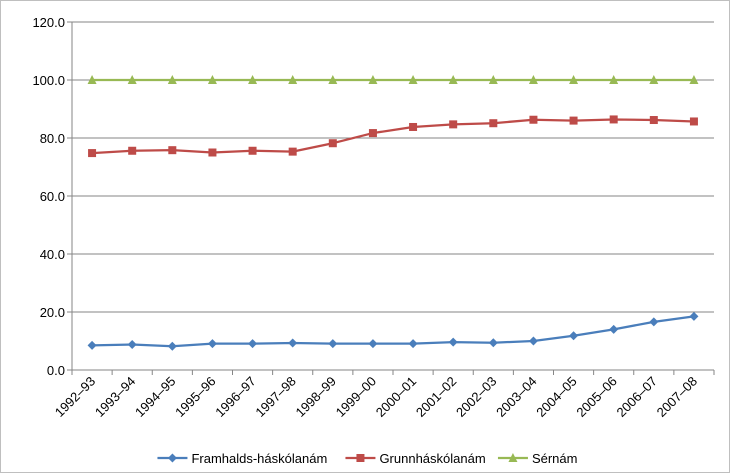 The image size is (730, 474). I want to click on x-tick-label: 2000–01, so click(396, 397).